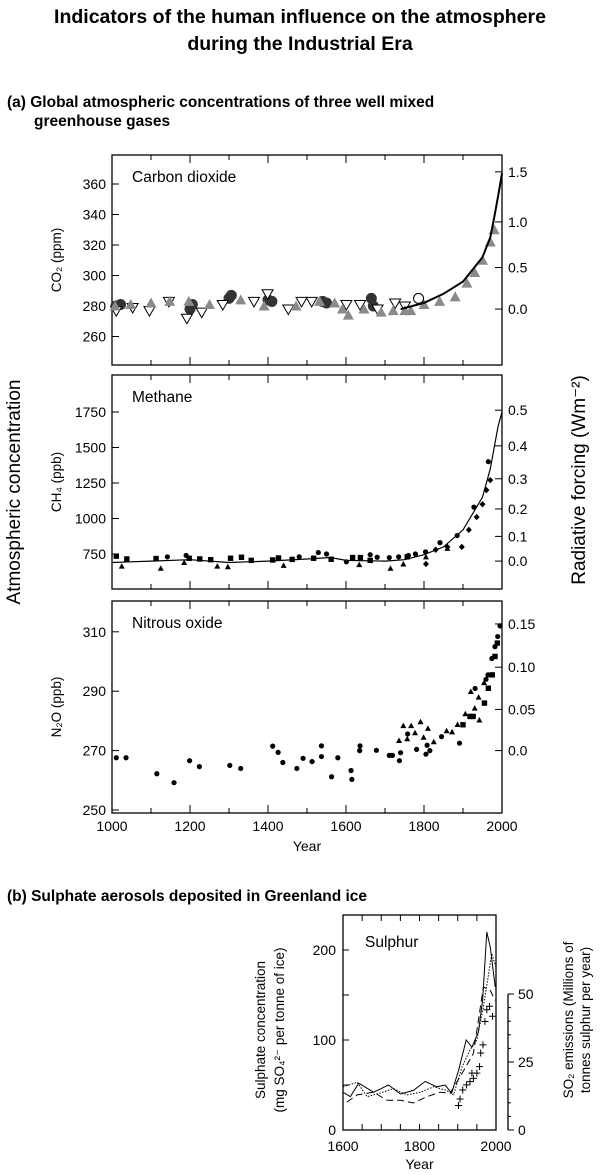 This screenshot has height=1175, width=600. Describe the element at coordinates (95, 215) in the screenshot. I see `y-tick-label: 340` at that location.